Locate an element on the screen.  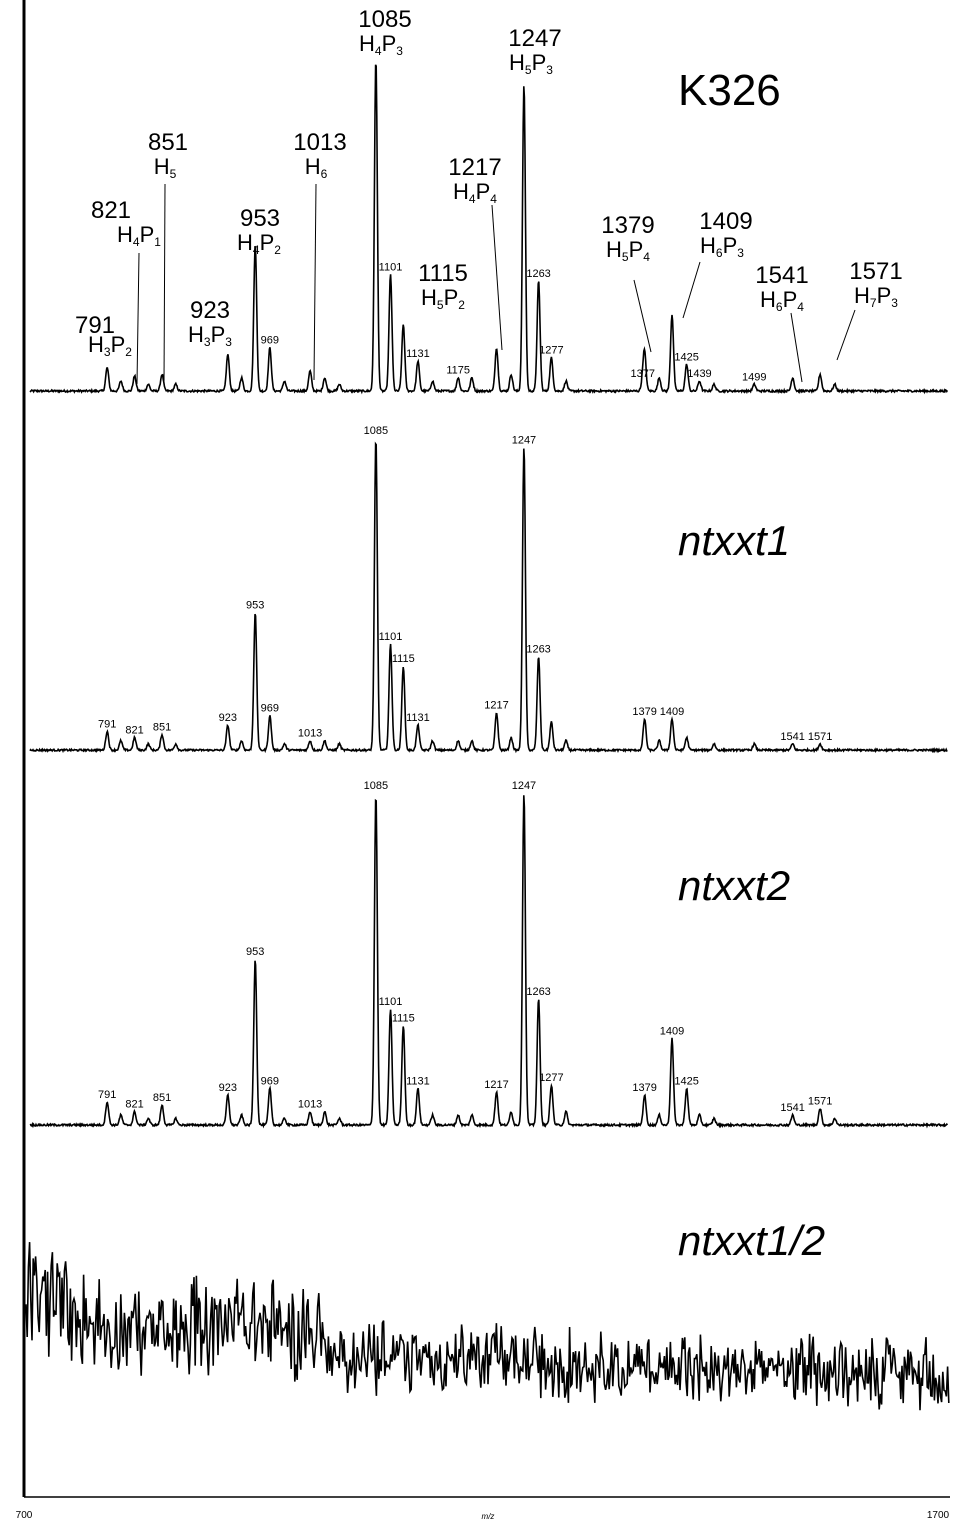
peak-label-1439: 1439 is located at coordinates (699, 374).